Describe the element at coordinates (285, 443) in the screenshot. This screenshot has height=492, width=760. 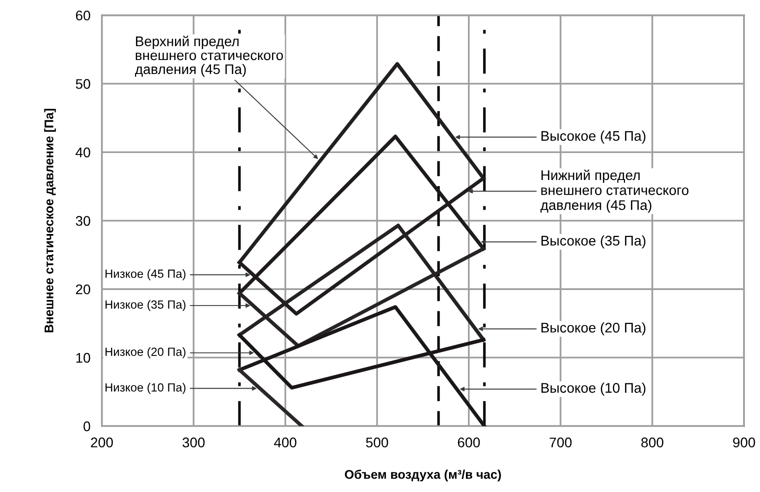
I see `x-tick-label: 400` at that location.